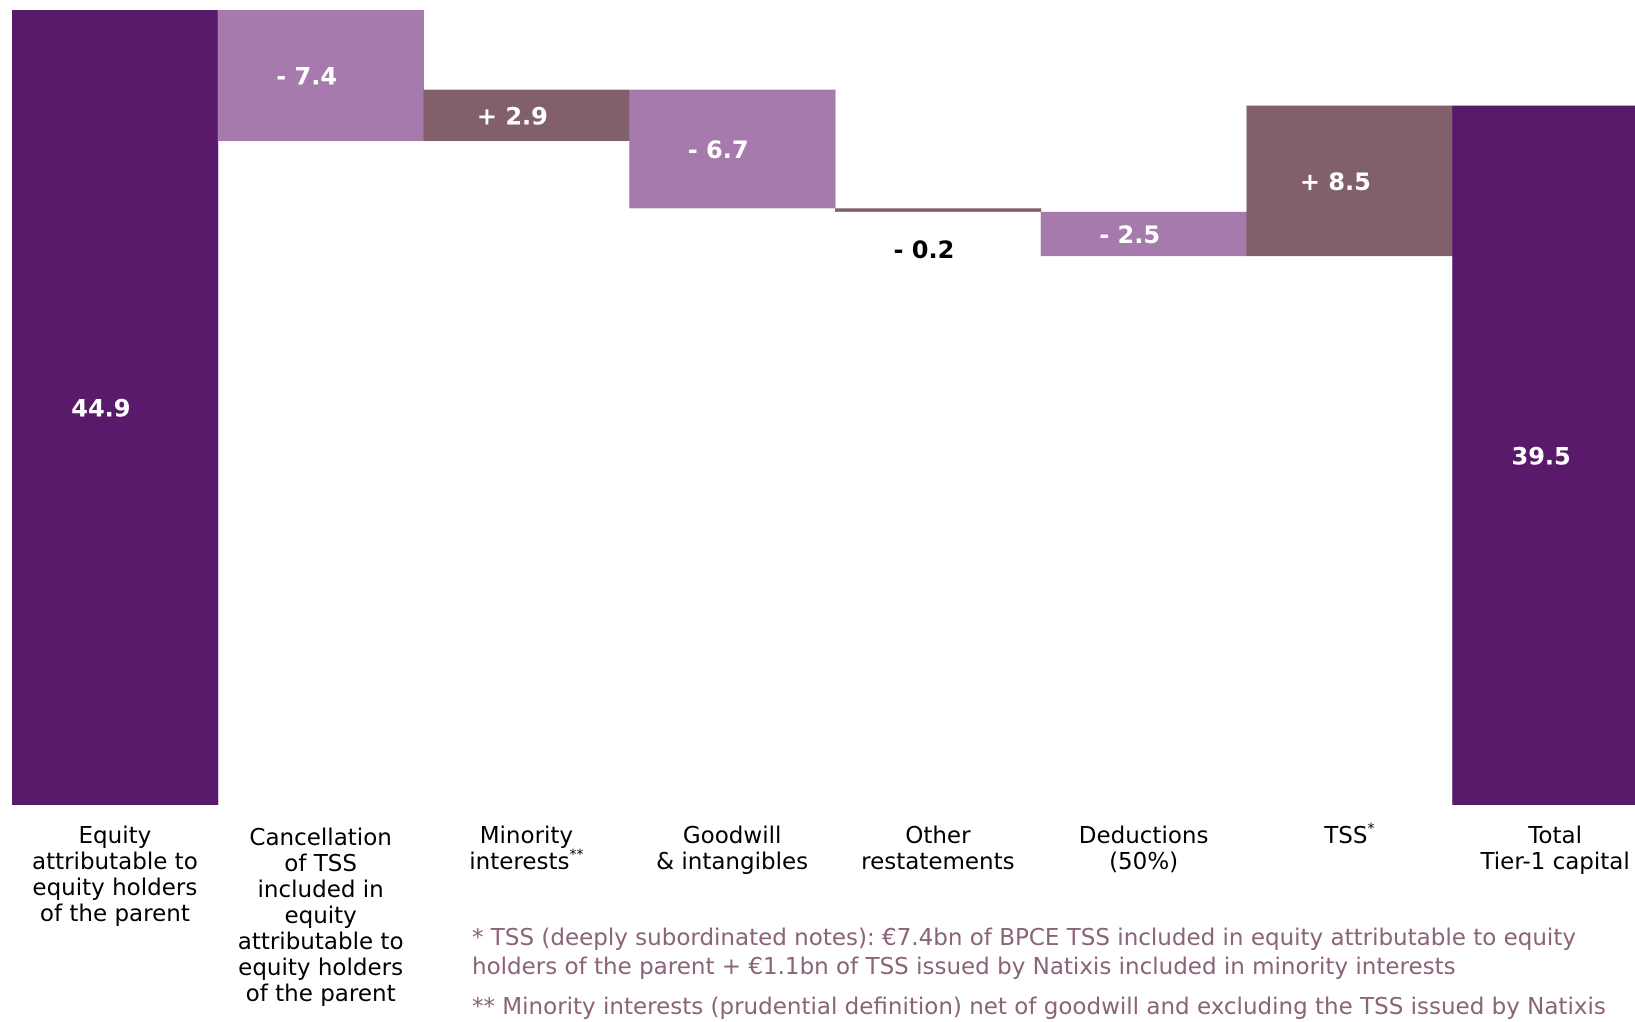 This screenshot has width=1635, height=1022. Describe the element at coordinates (526, 849) in the screenshot. I see `category-label-minority: Minority interests**` at that location.